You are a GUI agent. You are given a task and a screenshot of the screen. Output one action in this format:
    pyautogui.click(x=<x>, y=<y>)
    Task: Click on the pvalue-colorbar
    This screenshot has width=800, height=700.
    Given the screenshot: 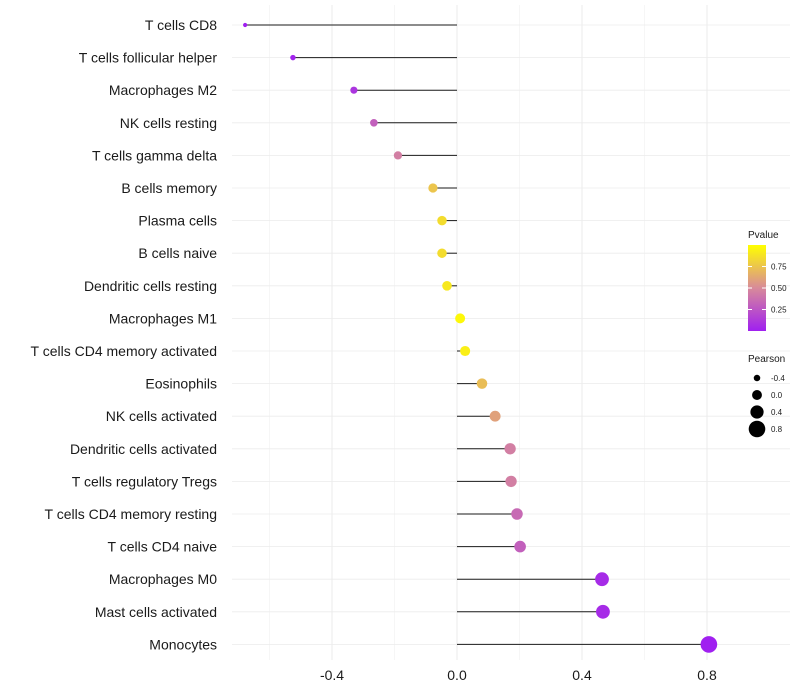 What is the action you would take?
    pyautogui.click(x=757, y=288)
    